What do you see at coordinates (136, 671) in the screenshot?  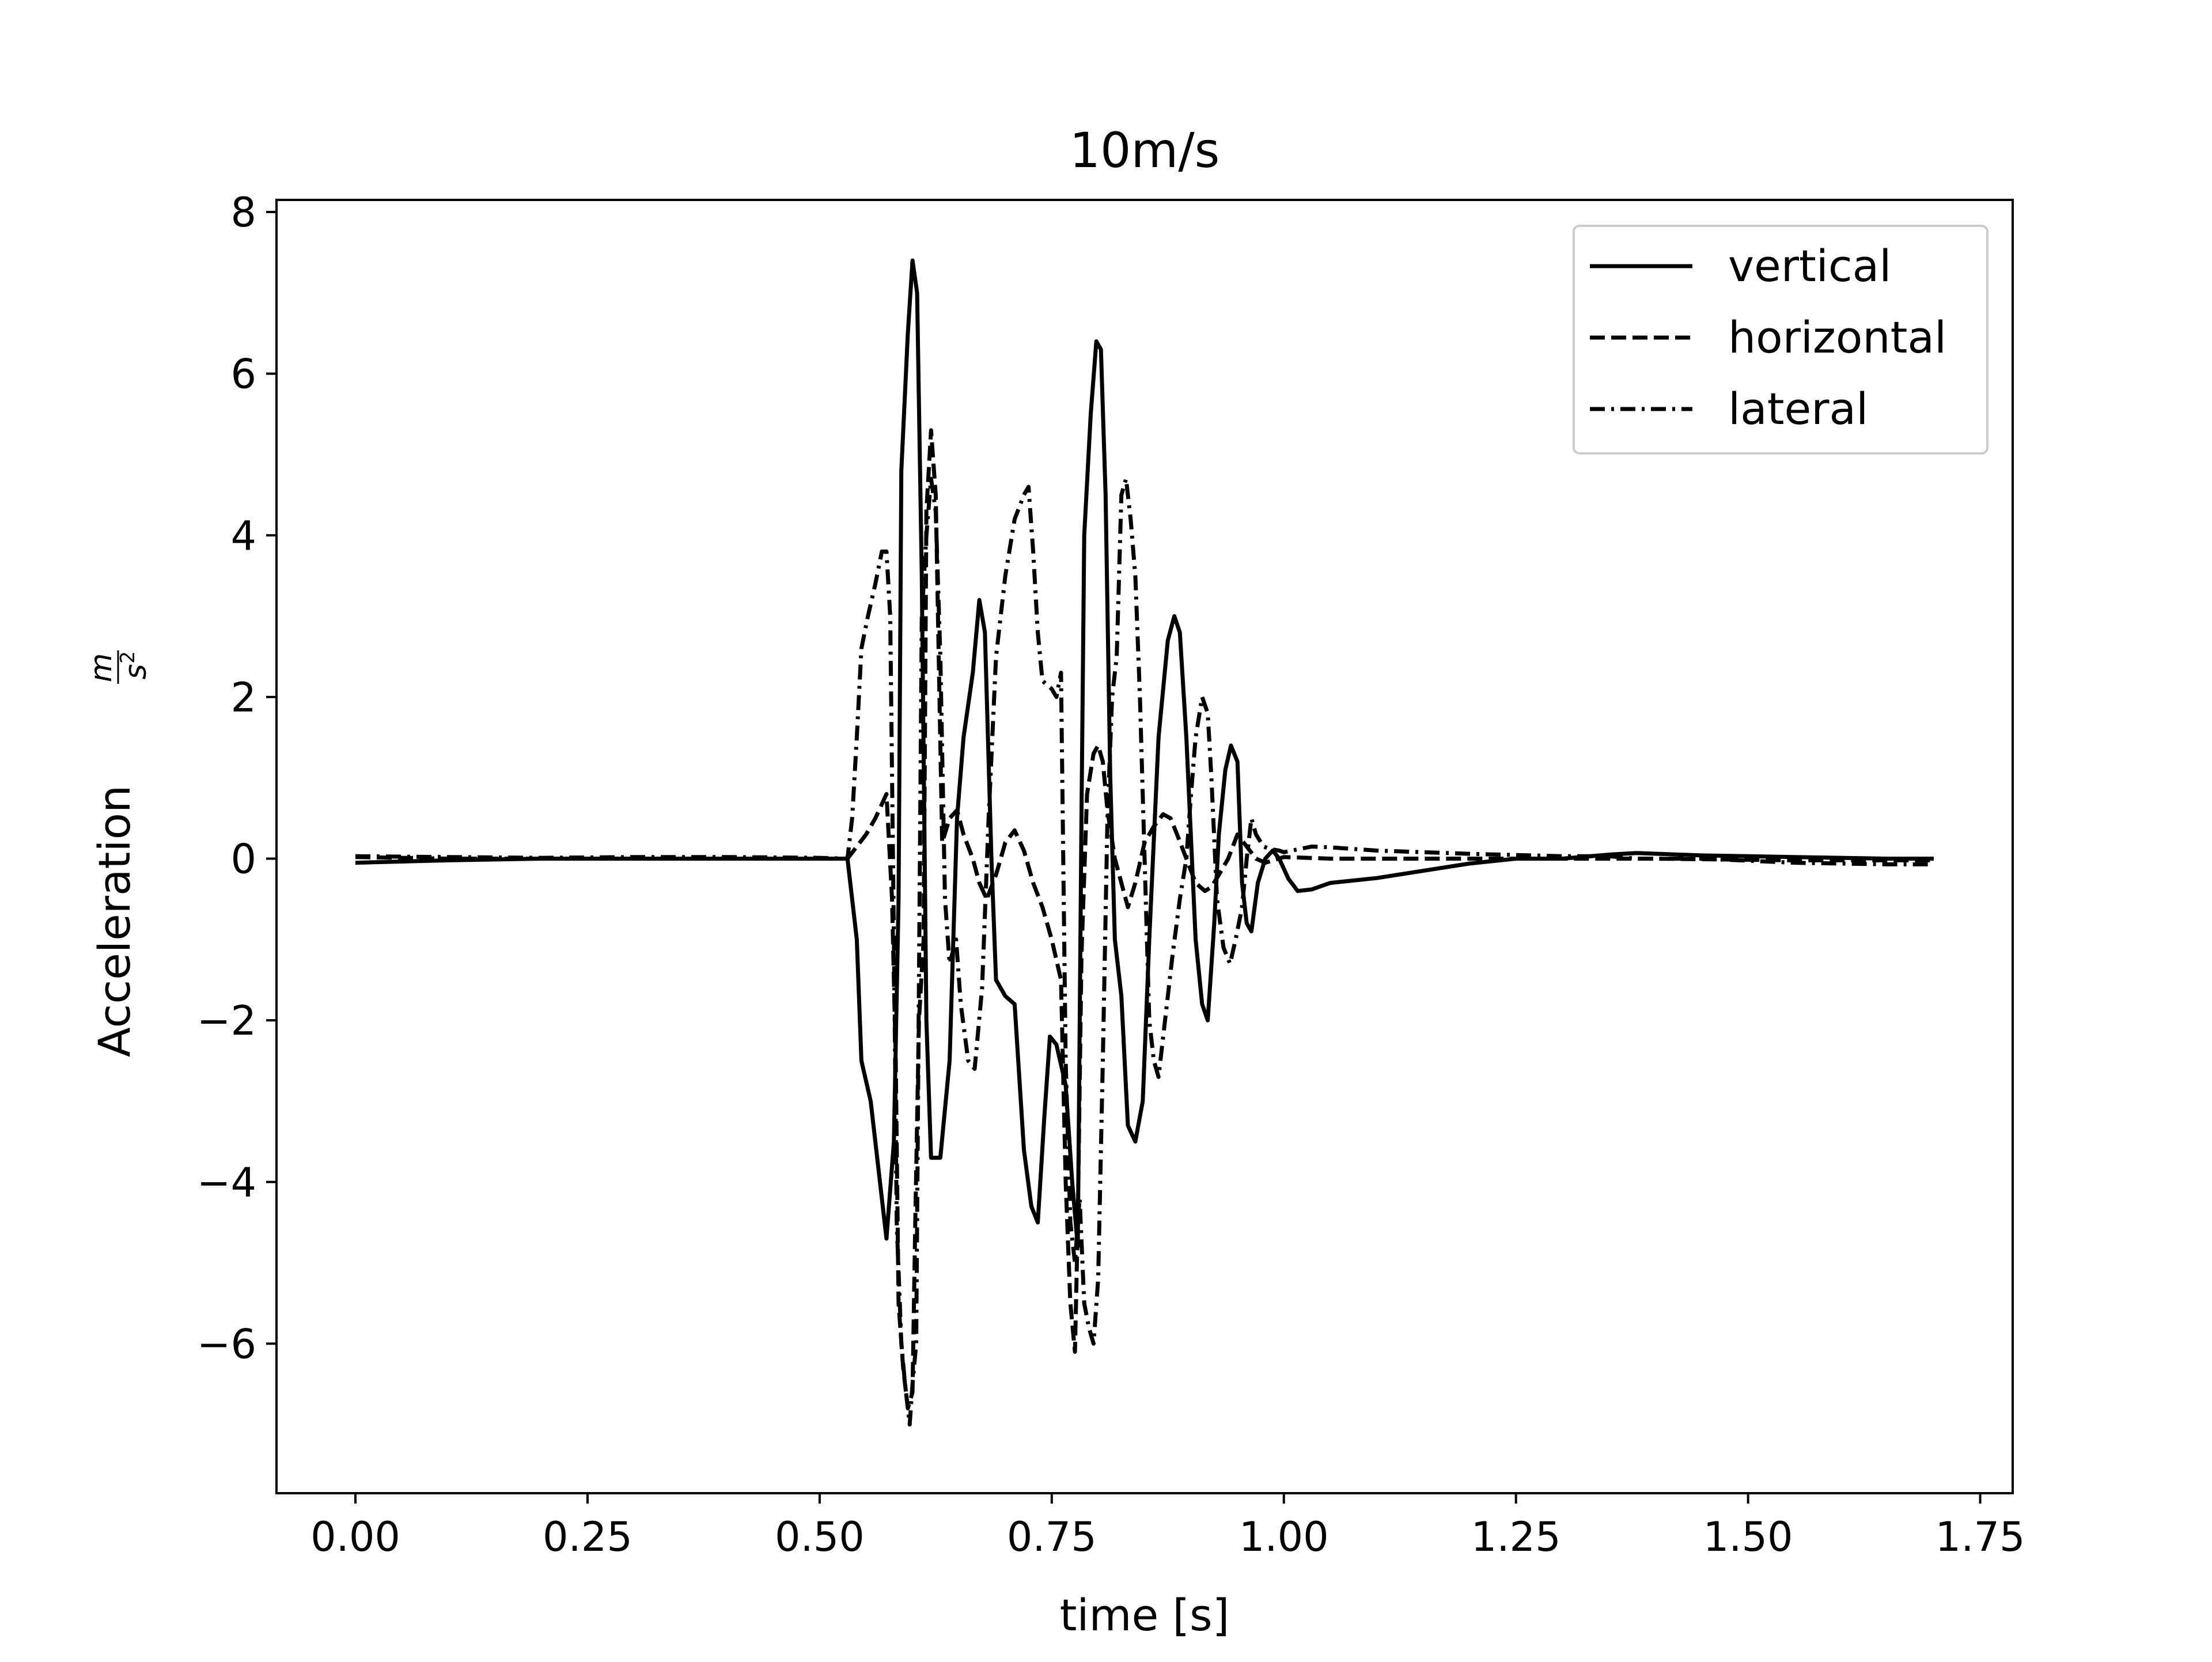 I see `y-axis-label-unit-denominator: s` at bounding box center [136, 671].